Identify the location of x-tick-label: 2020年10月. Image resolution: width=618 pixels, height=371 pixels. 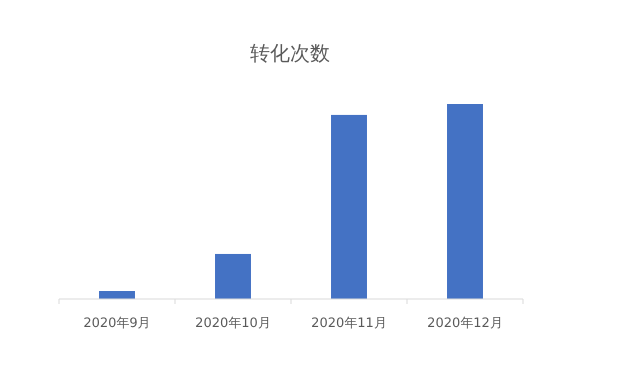
(233, 323).